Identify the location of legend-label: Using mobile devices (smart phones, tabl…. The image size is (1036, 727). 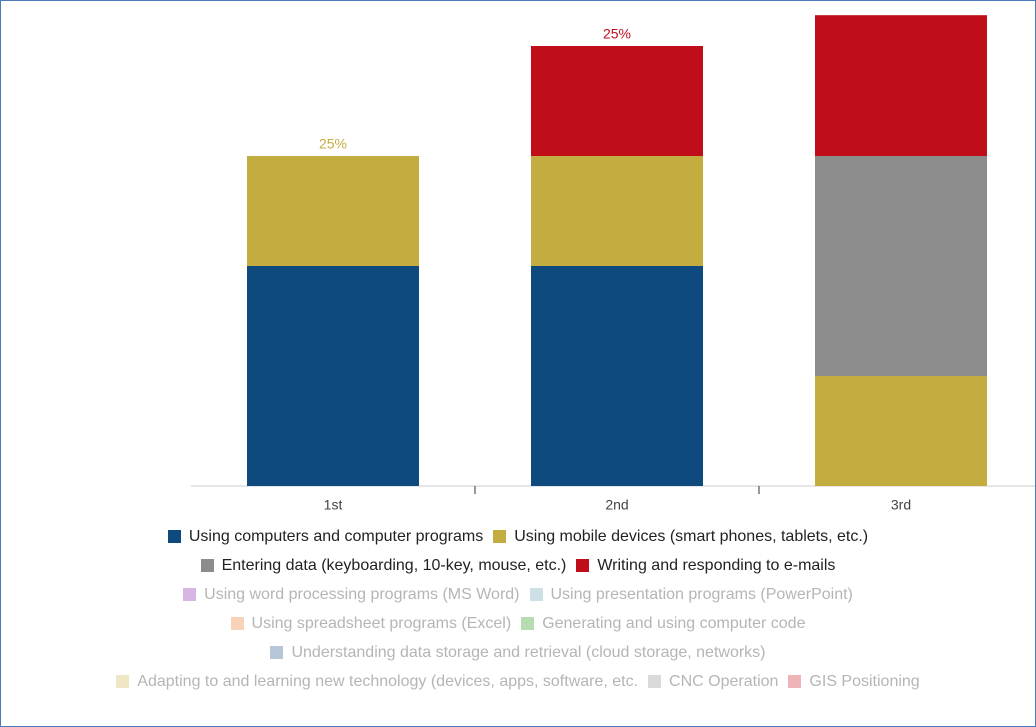
(691, 536).